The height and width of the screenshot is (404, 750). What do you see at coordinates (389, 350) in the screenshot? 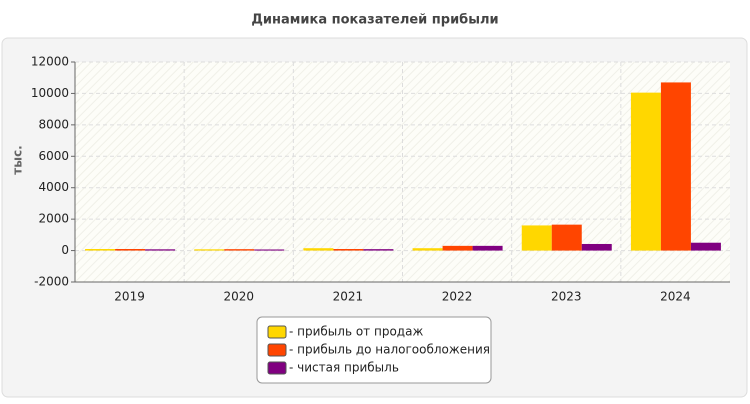
I see `legend-label: - прибыль до налогообложения` at bounding box center [389, 350].